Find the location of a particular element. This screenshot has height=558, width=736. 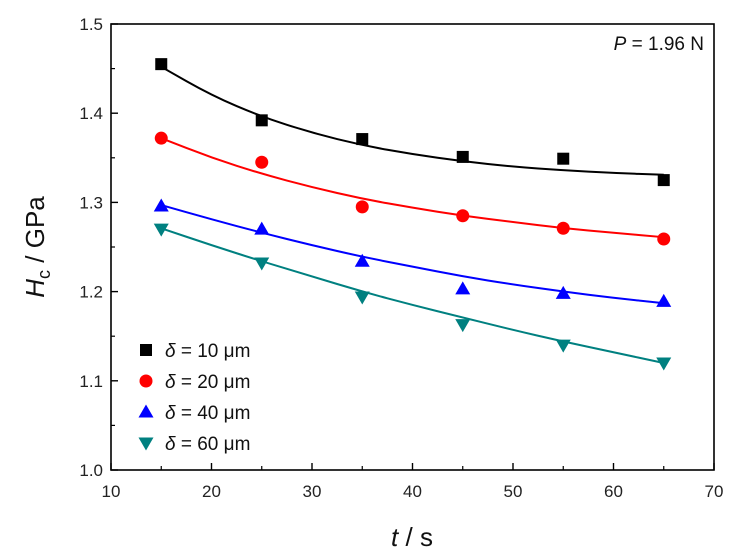

annotation-text: = 1.96 N is located at coordinates (665, 44).